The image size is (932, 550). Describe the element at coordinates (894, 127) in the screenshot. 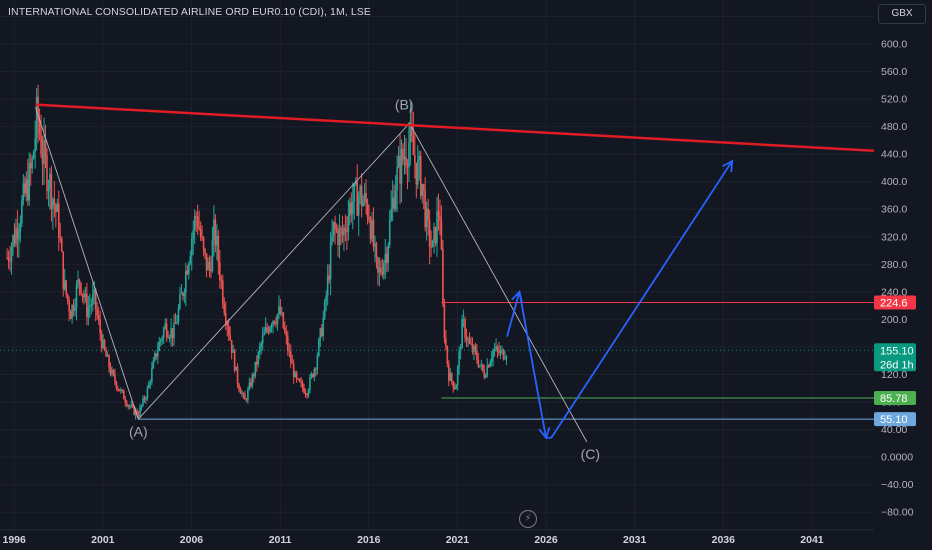

I see `y-tick-label: 480.0` at that location.